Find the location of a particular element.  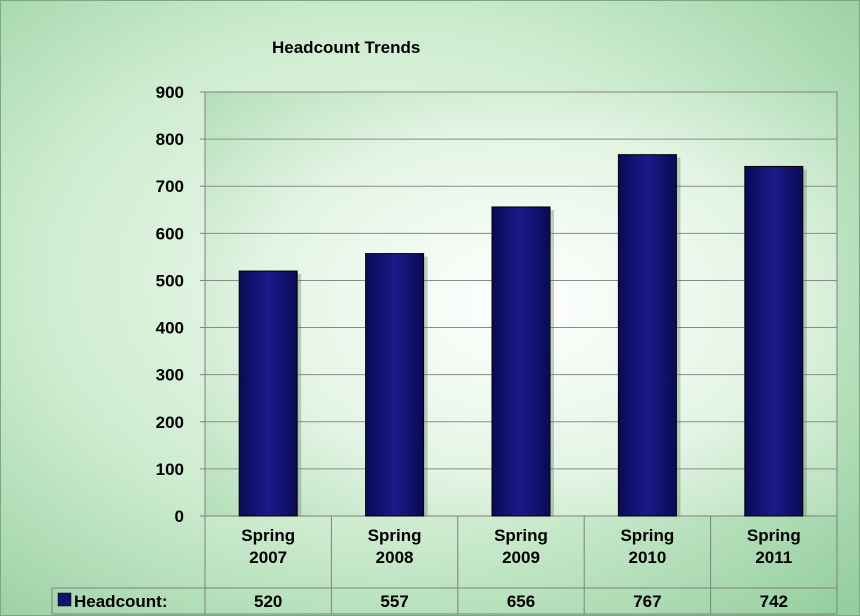

y-tick-label: 800 is located at coordinates (170, 139).